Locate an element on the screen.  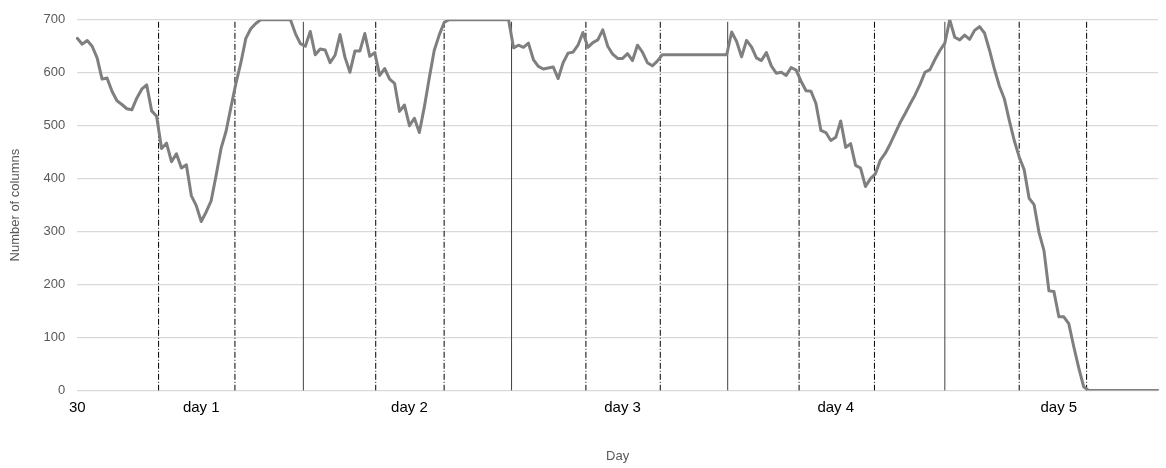
y-tick-label: 700 is located at coordinates (54, 19).